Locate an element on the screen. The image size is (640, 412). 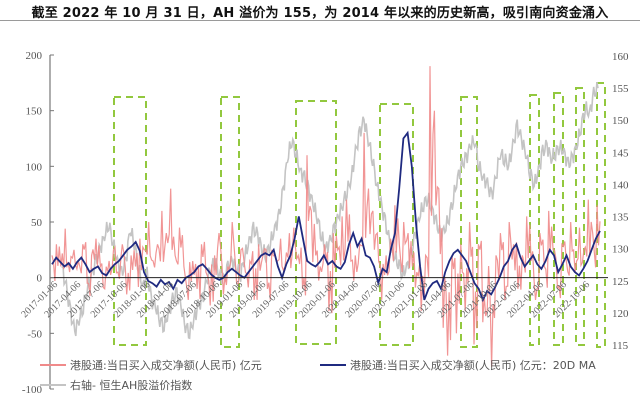
right-tick-label: 155 is located at coordinates (620, 89).